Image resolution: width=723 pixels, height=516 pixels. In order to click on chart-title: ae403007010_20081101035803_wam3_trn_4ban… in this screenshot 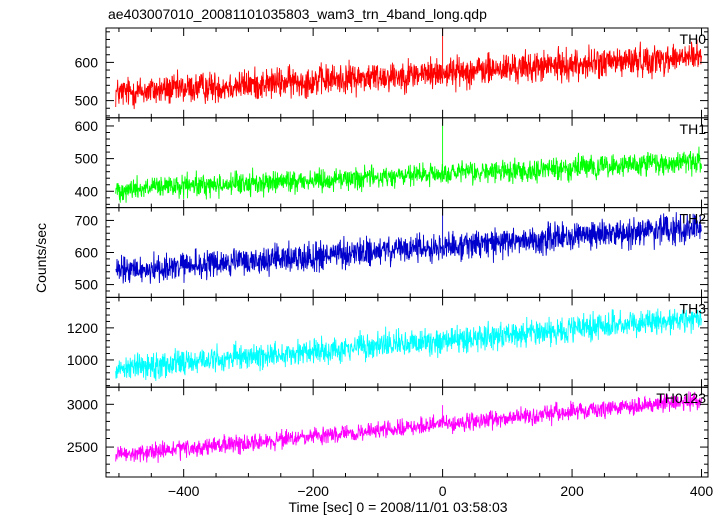, I will do `click(297, 14)`.